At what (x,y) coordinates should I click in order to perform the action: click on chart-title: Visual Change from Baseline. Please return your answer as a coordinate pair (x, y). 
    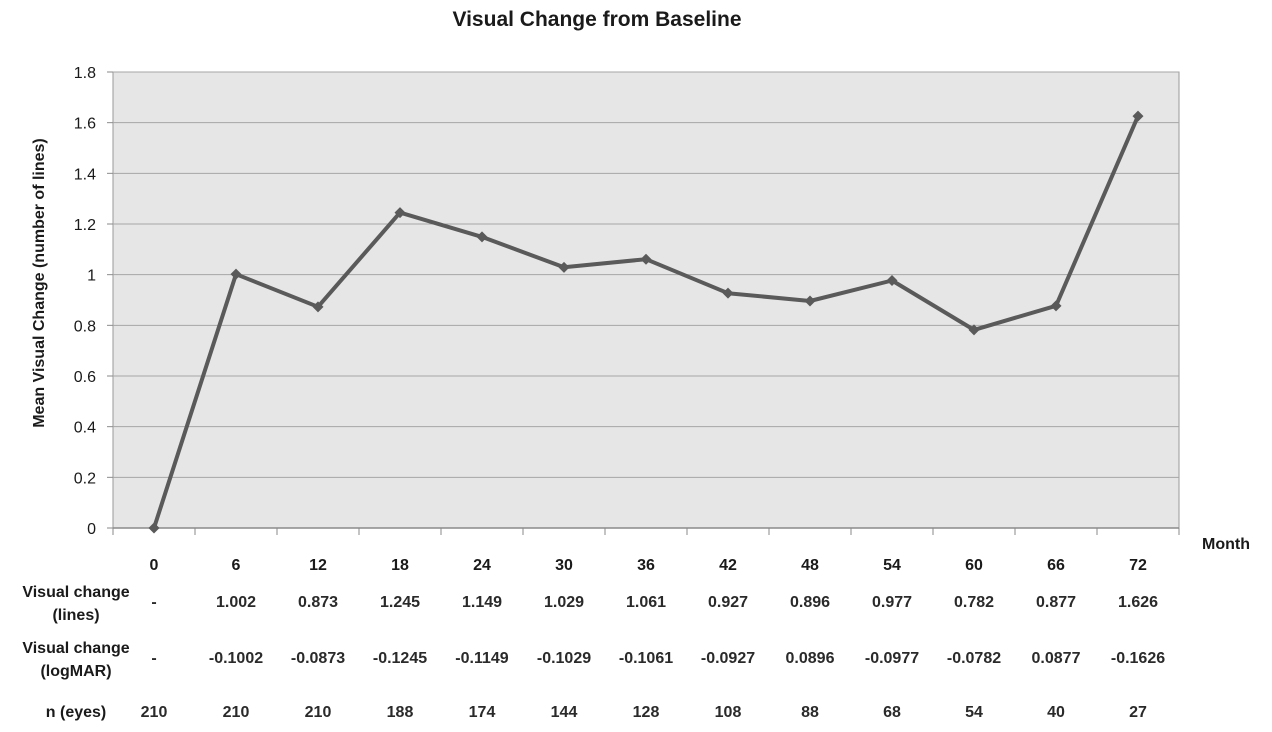
    Looking at the image, I should click on (596, 19).